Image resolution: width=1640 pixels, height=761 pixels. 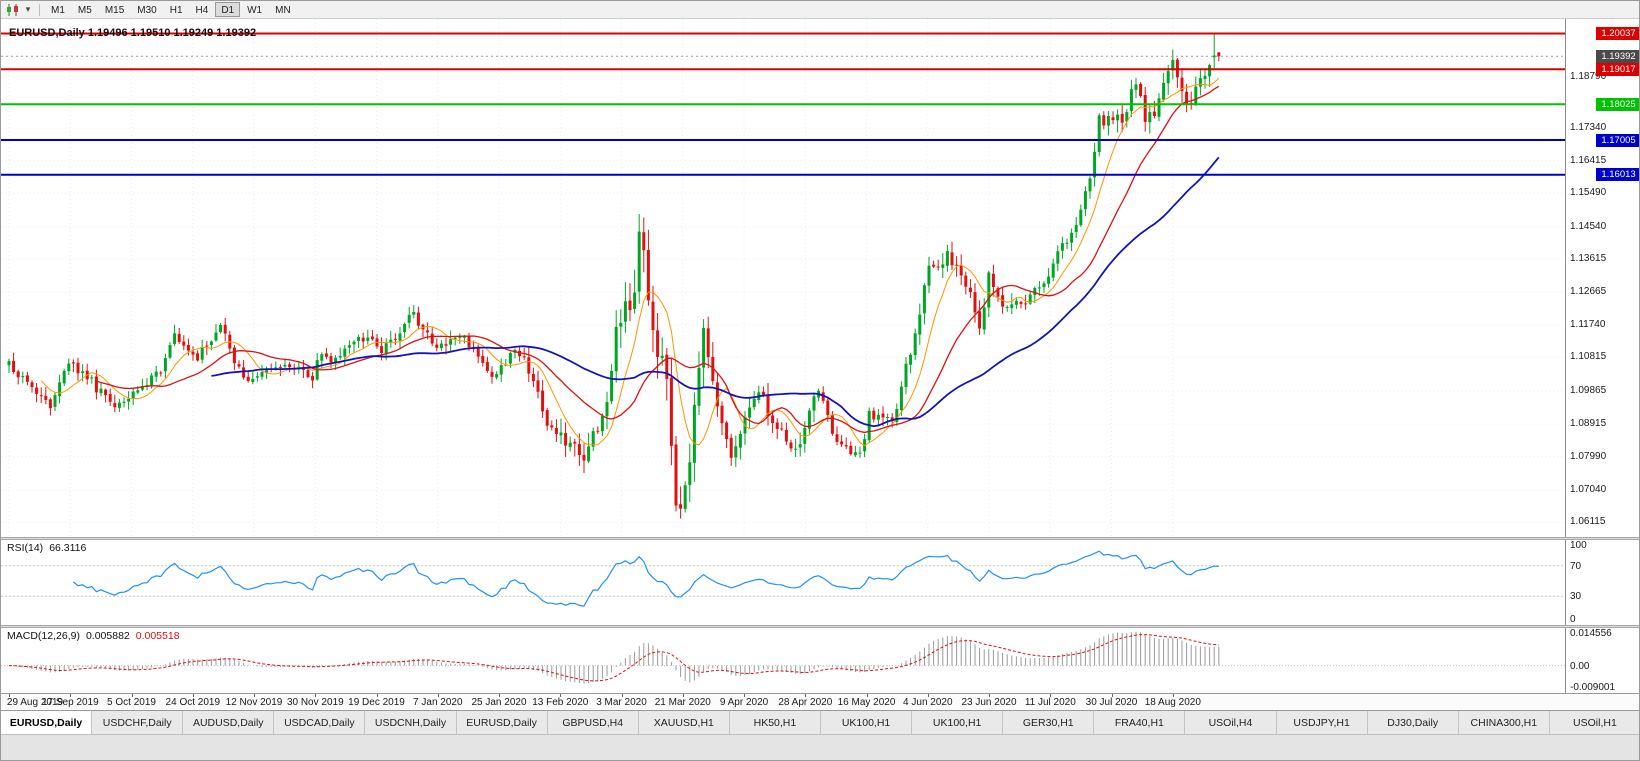 I want to click on macd-signal-value: 0.005518, so click(x=157, y=636).